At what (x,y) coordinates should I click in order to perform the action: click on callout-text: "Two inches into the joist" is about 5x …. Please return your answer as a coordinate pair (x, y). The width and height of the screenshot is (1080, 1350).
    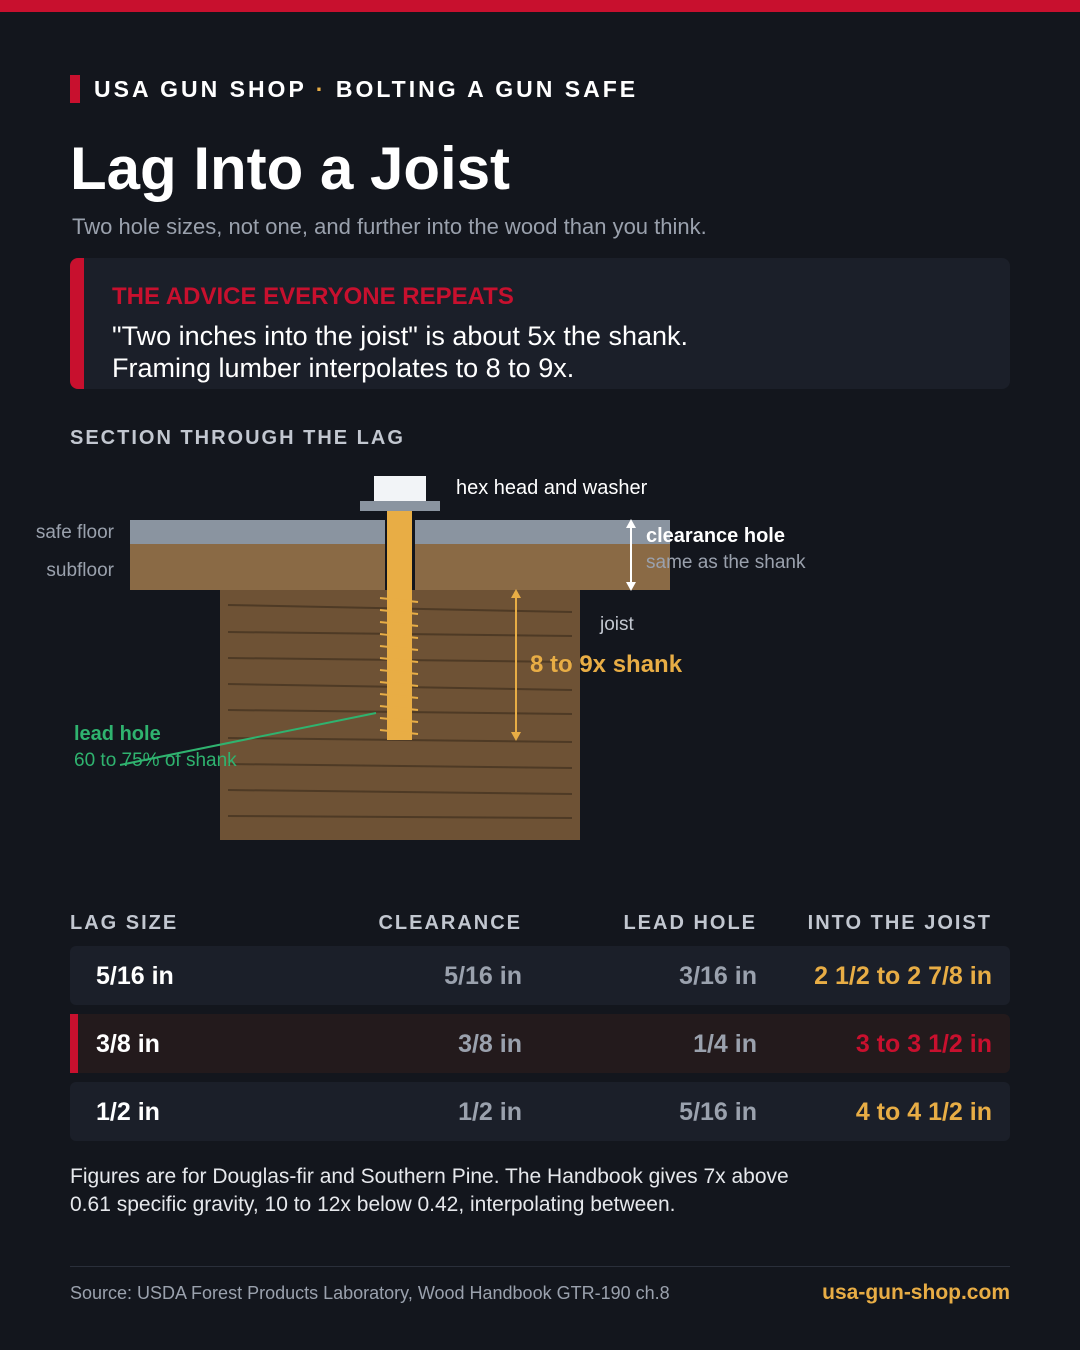
    Looking at the image, I should click on (400, 352).